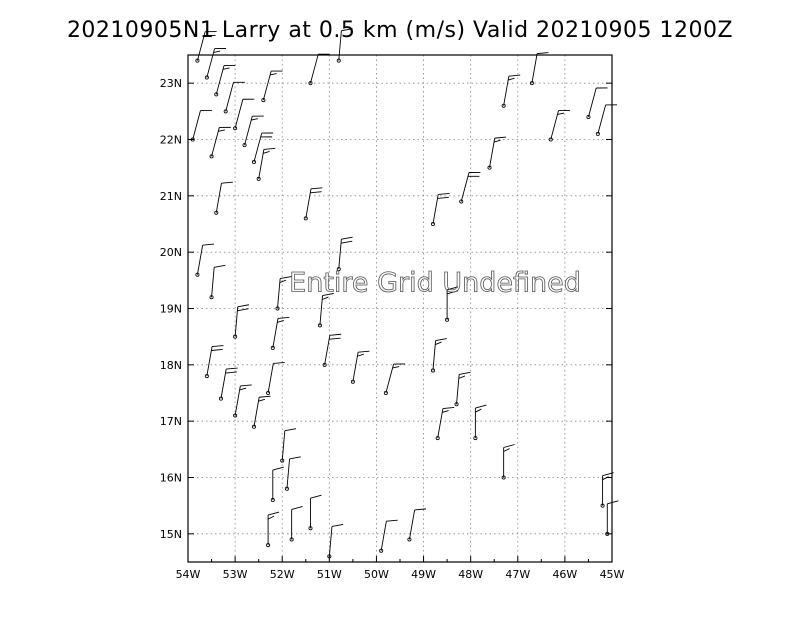 This screenshot has height=618, width=800. What do you see at coordinates (235, 574) in the screenshot?
I see `x-tick-label: 53W` at bounding box center [235, 574].